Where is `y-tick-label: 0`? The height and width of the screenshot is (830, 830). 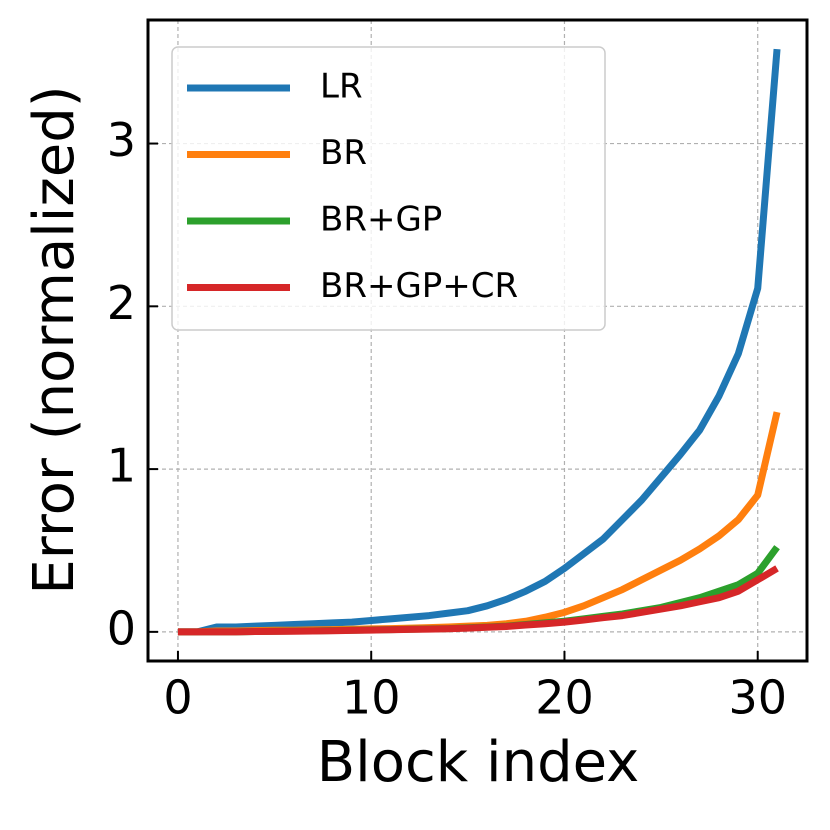
y-tick-label: 0 is located at coordinates (121, 628).